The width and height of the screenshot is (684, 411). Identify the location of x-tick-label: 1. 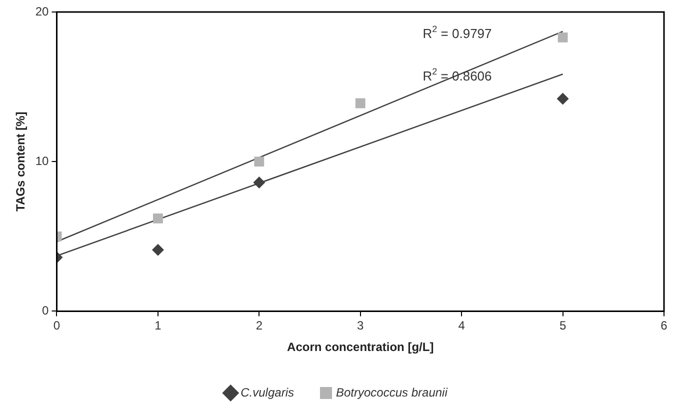
(158, 325).